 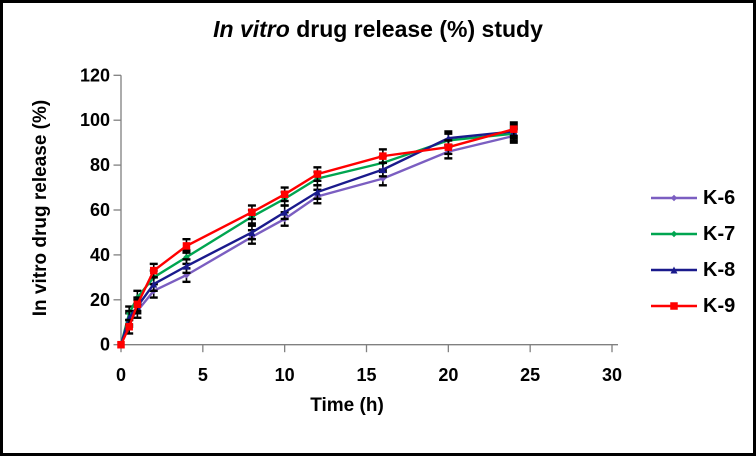 I want to click on chart-title-italic-part: In vitro, so click(x=251, y=29).